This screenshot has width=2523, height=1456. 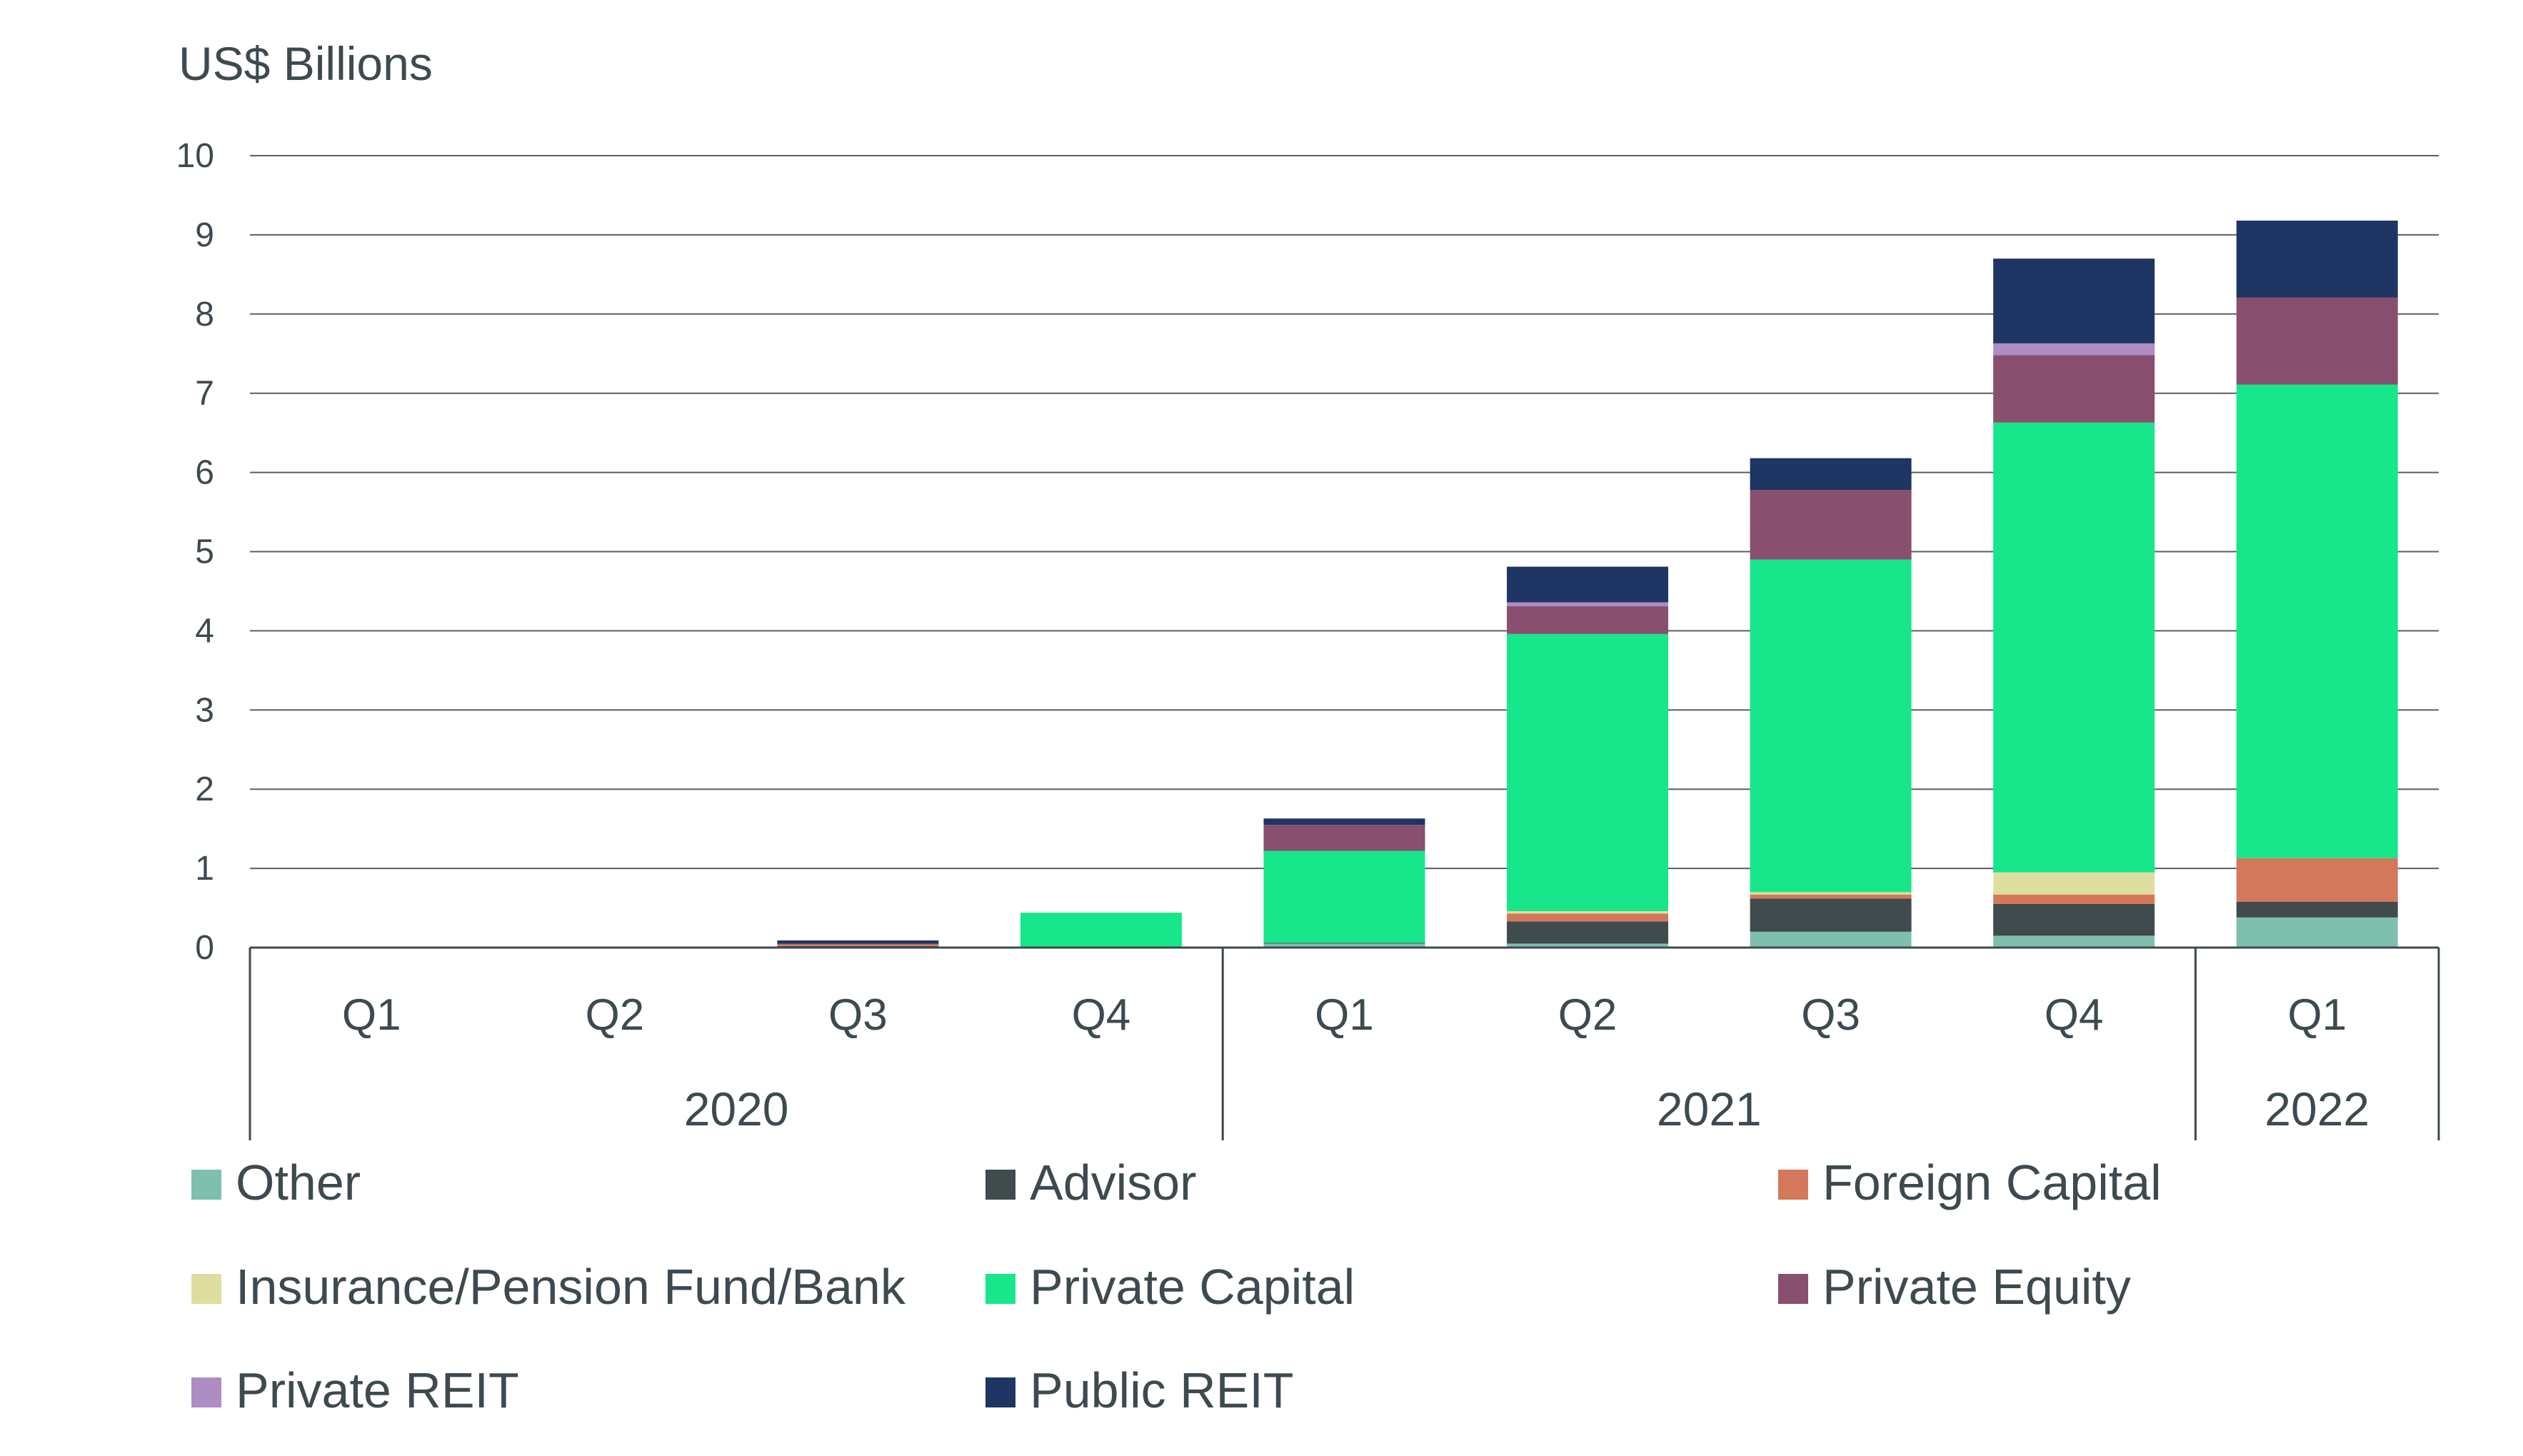 What do you see at coordinates (204, 869) in the screenshot?
I see `y-tick-label: 1` at bounding box center [204, 869].